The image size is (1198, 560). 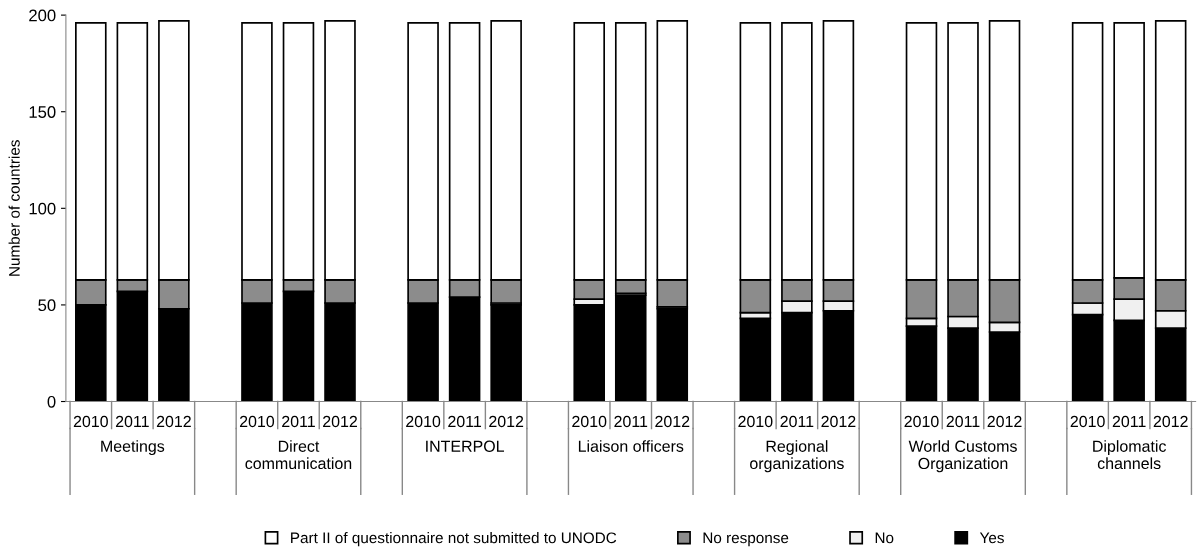 I want to click on text: World Customs Organization, so click(x=962, y=456).